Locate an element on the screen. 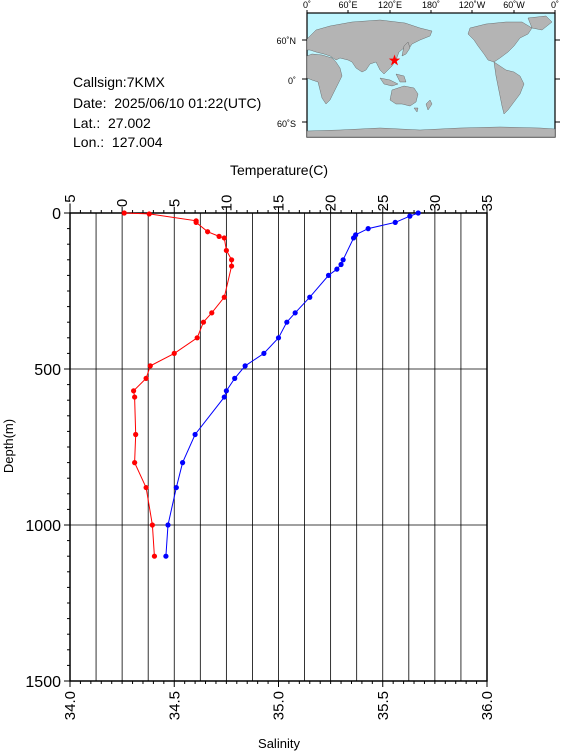  callsign-text: Callsign:7KMX is located at coordinates (119, 82).